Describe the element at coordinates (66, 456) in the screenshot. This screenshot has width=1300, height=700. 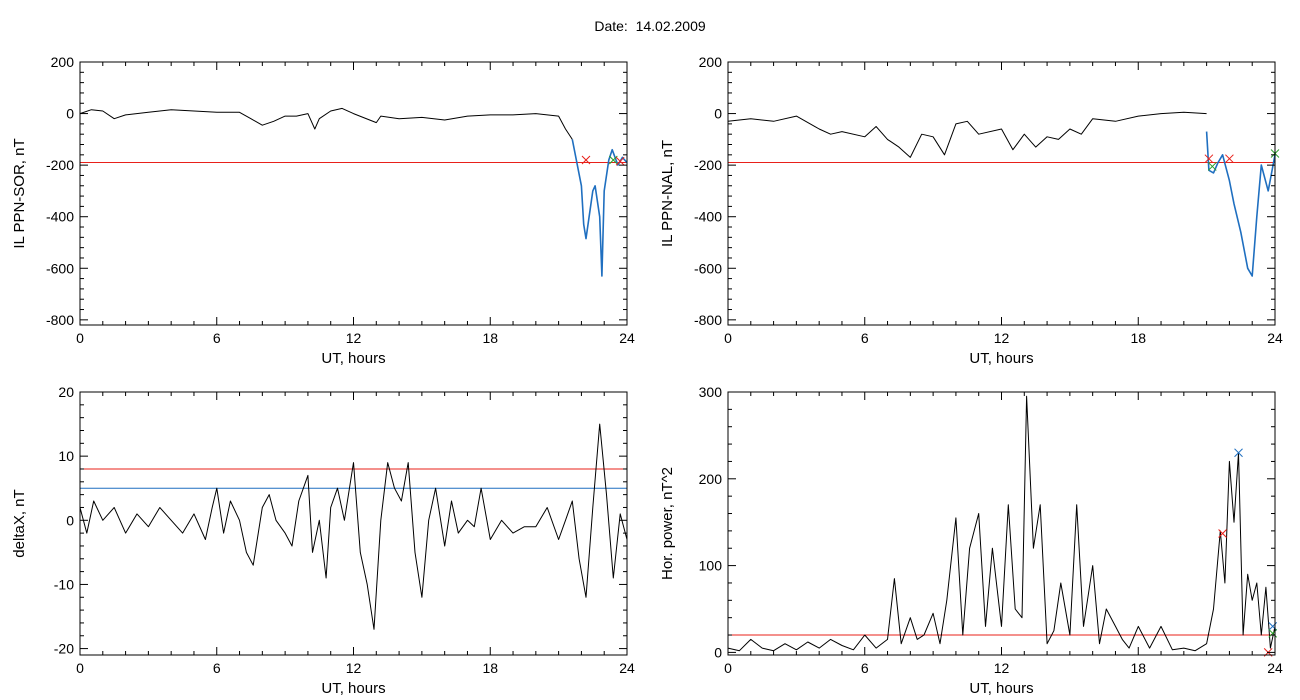
I see `y-tick-label: 10` at that location.